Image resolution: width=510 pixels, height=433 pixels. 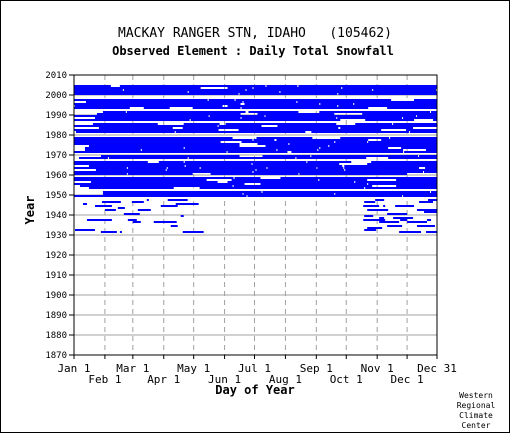 I want to click on credit-block: Western Regional Climate Center, so click(x=476, y=410).